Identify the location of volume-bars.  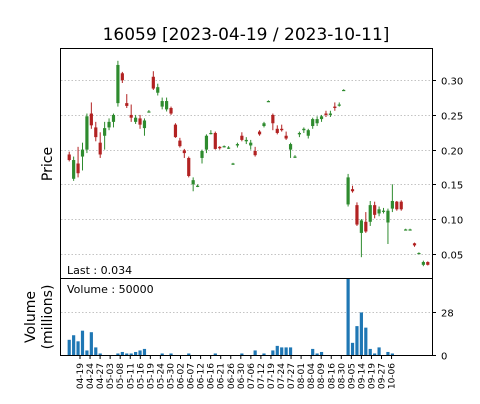
(230, 317).